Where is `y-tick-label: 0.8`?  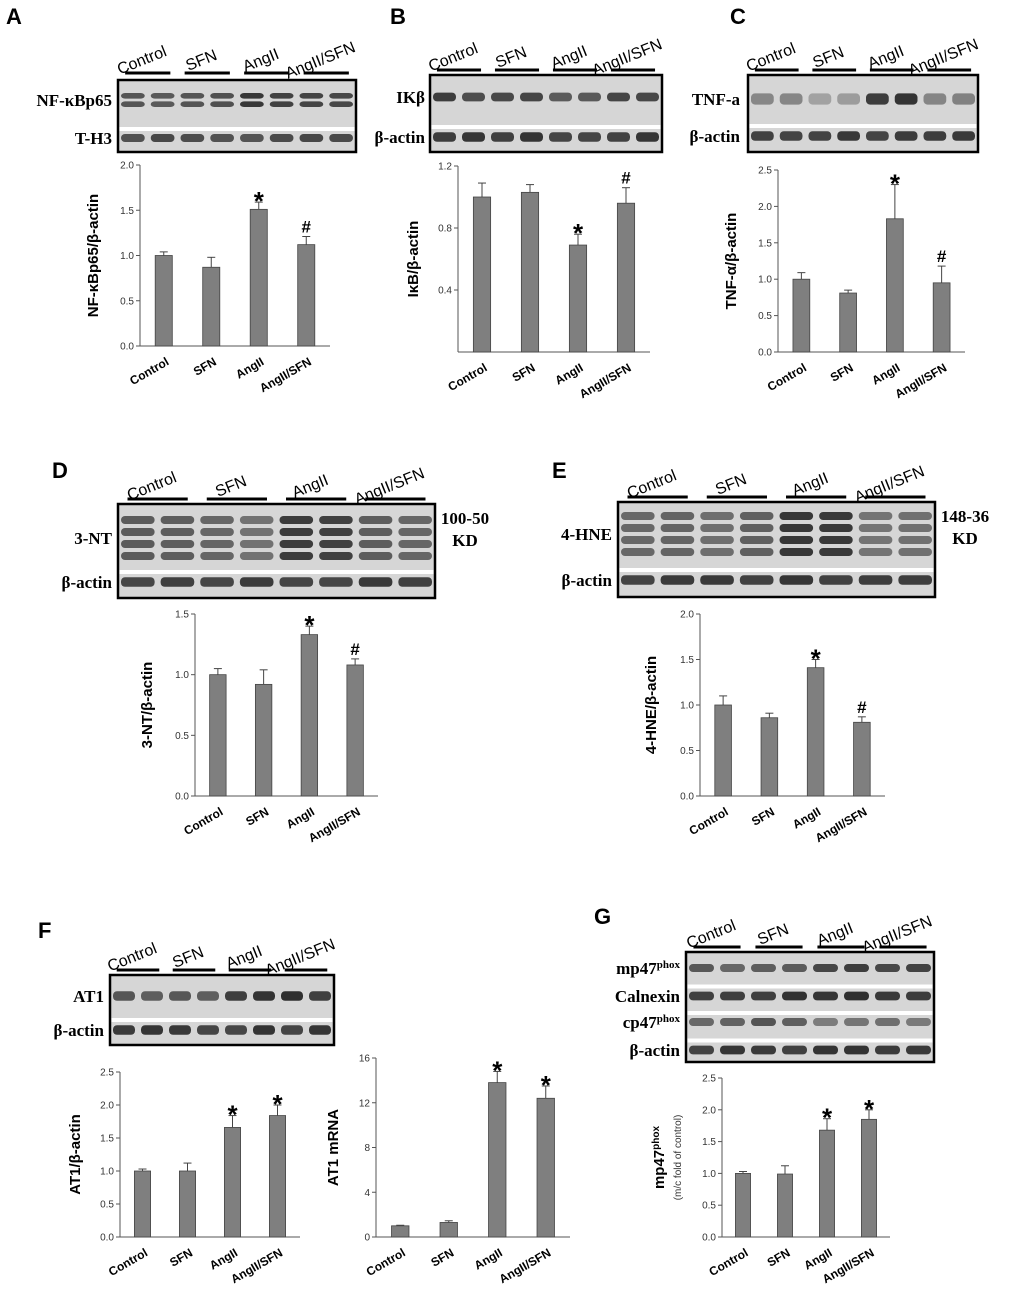 y-tick-label: 0.8 is located at coordinates (445, 229).